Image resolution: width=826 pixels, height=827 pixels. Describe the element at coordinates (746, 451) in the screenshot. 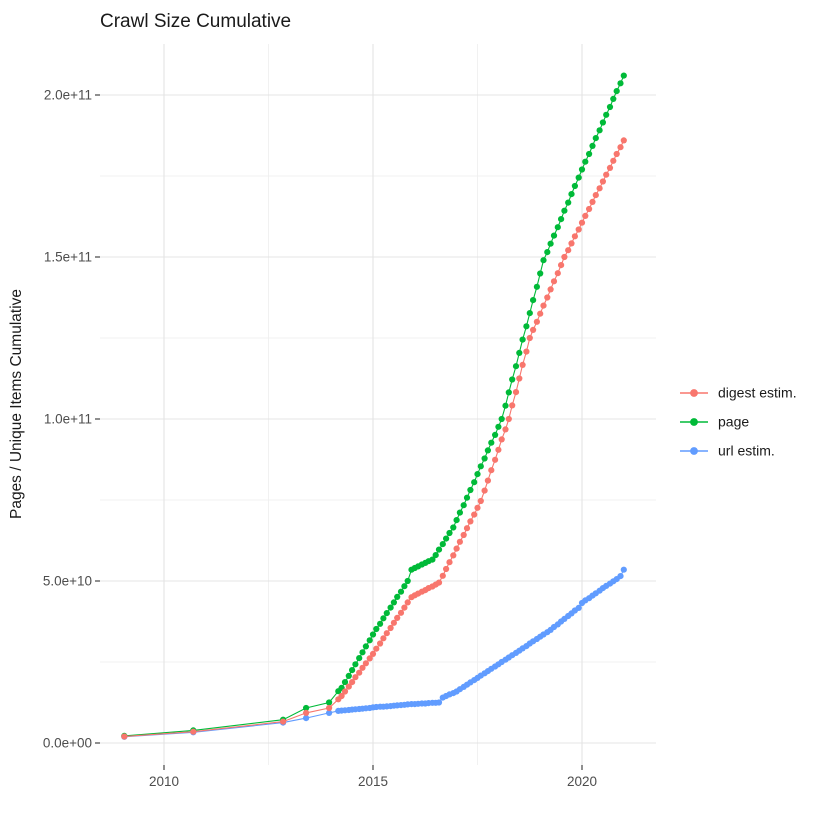

I see `legend-item-label: url estim.` at that location.